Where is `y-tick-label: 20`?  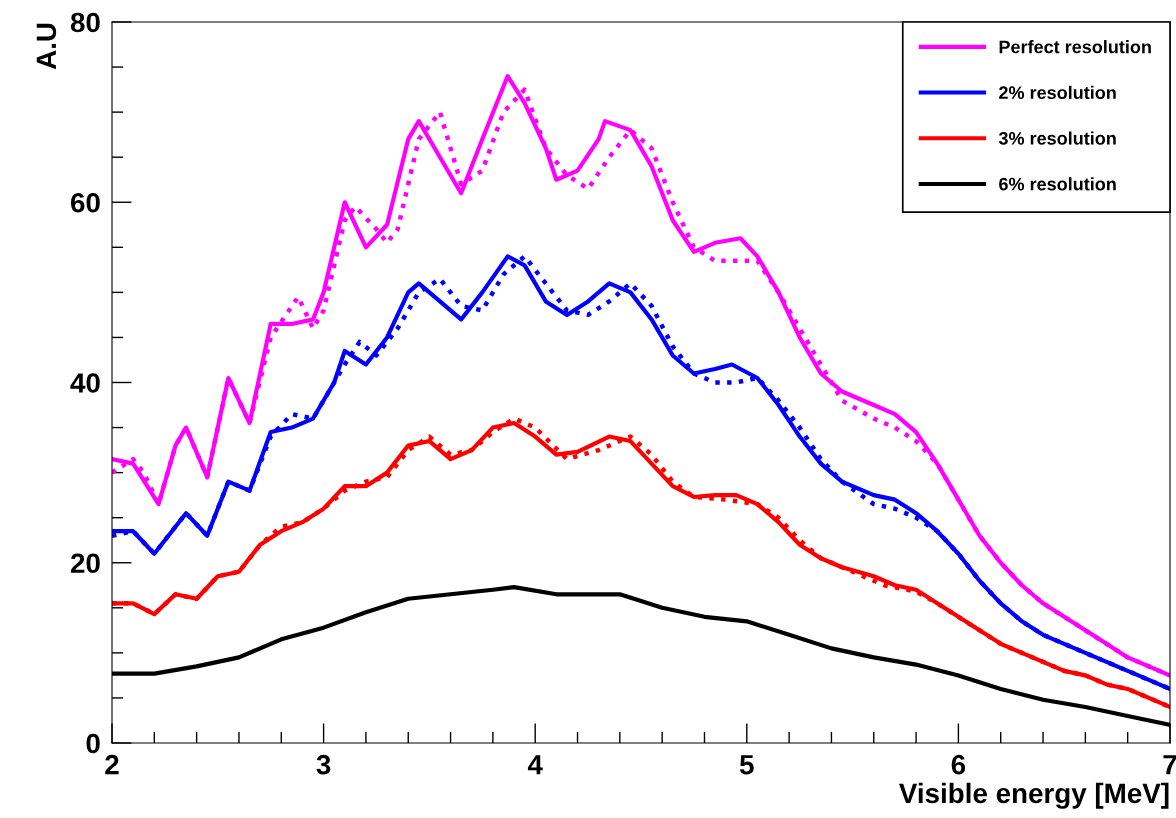
y-tick-label: 20 is located at coordinates (85, 563).